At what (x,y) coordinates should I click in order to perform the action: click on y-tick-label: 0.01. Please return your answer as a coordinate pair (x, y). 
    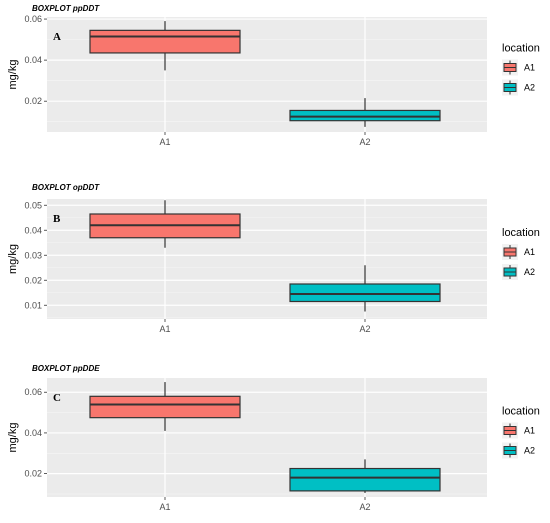
    Looking at the image, I should click on (33, 305).